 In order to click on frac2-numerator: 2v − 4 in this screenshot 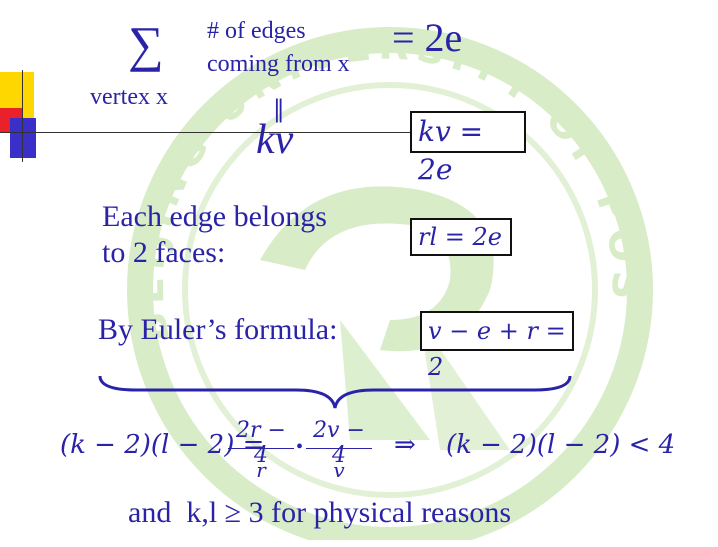, I will do `click(339, 443)`.